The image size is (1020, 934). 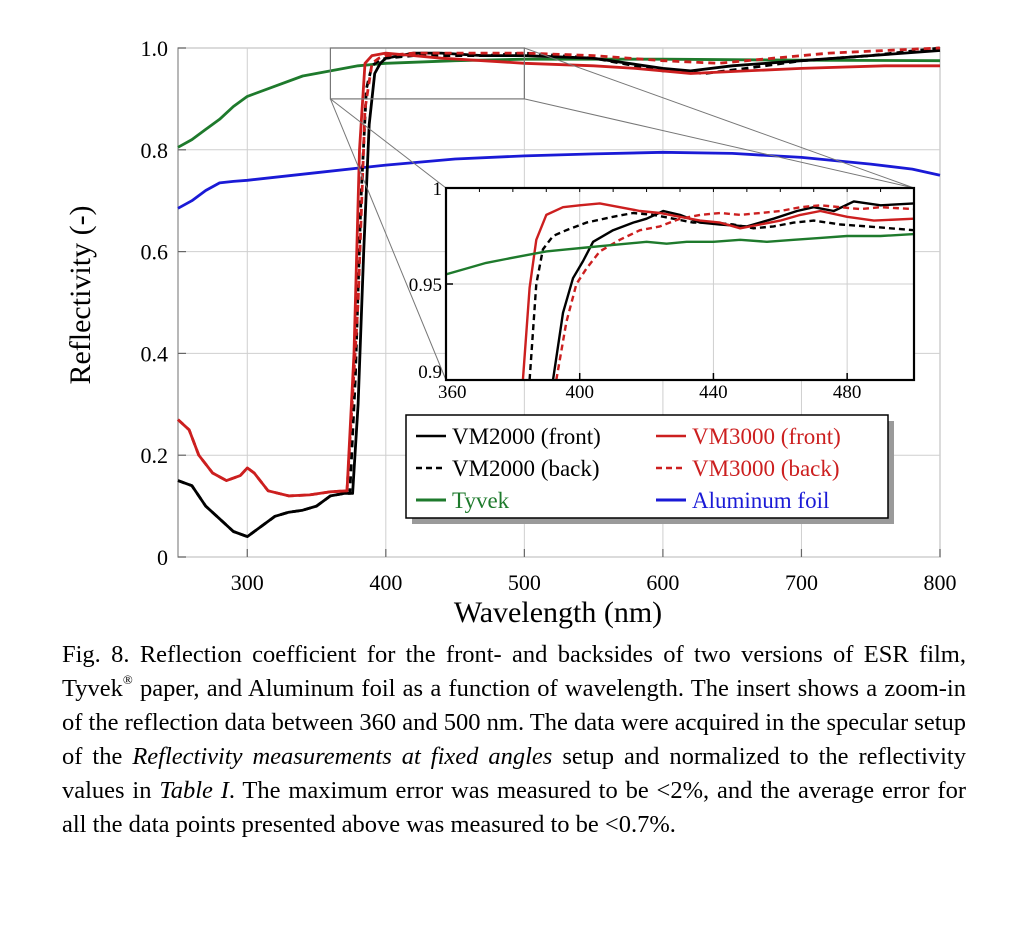 I want to click on legend-label-tyvek: Tyvek, so click(x=481, y=500).